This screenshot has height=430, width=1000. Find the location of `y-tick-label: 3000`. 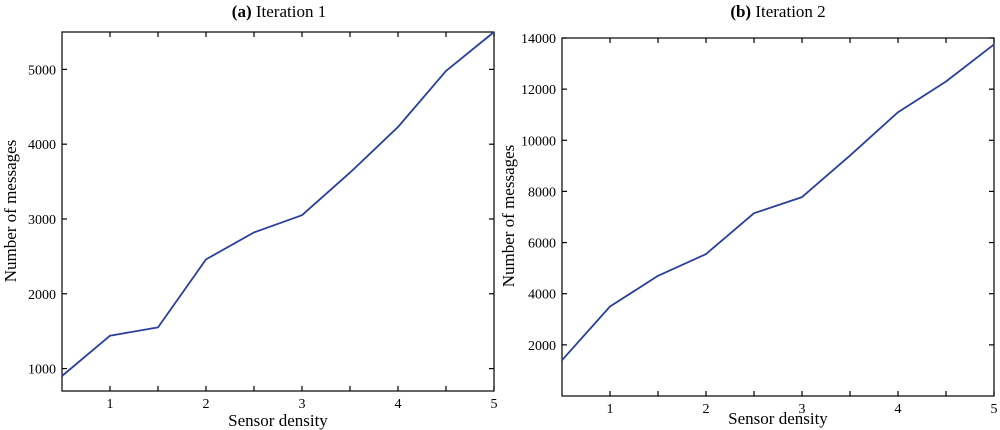

y-tick-label: 3000 is located at coordinates (42, 220).